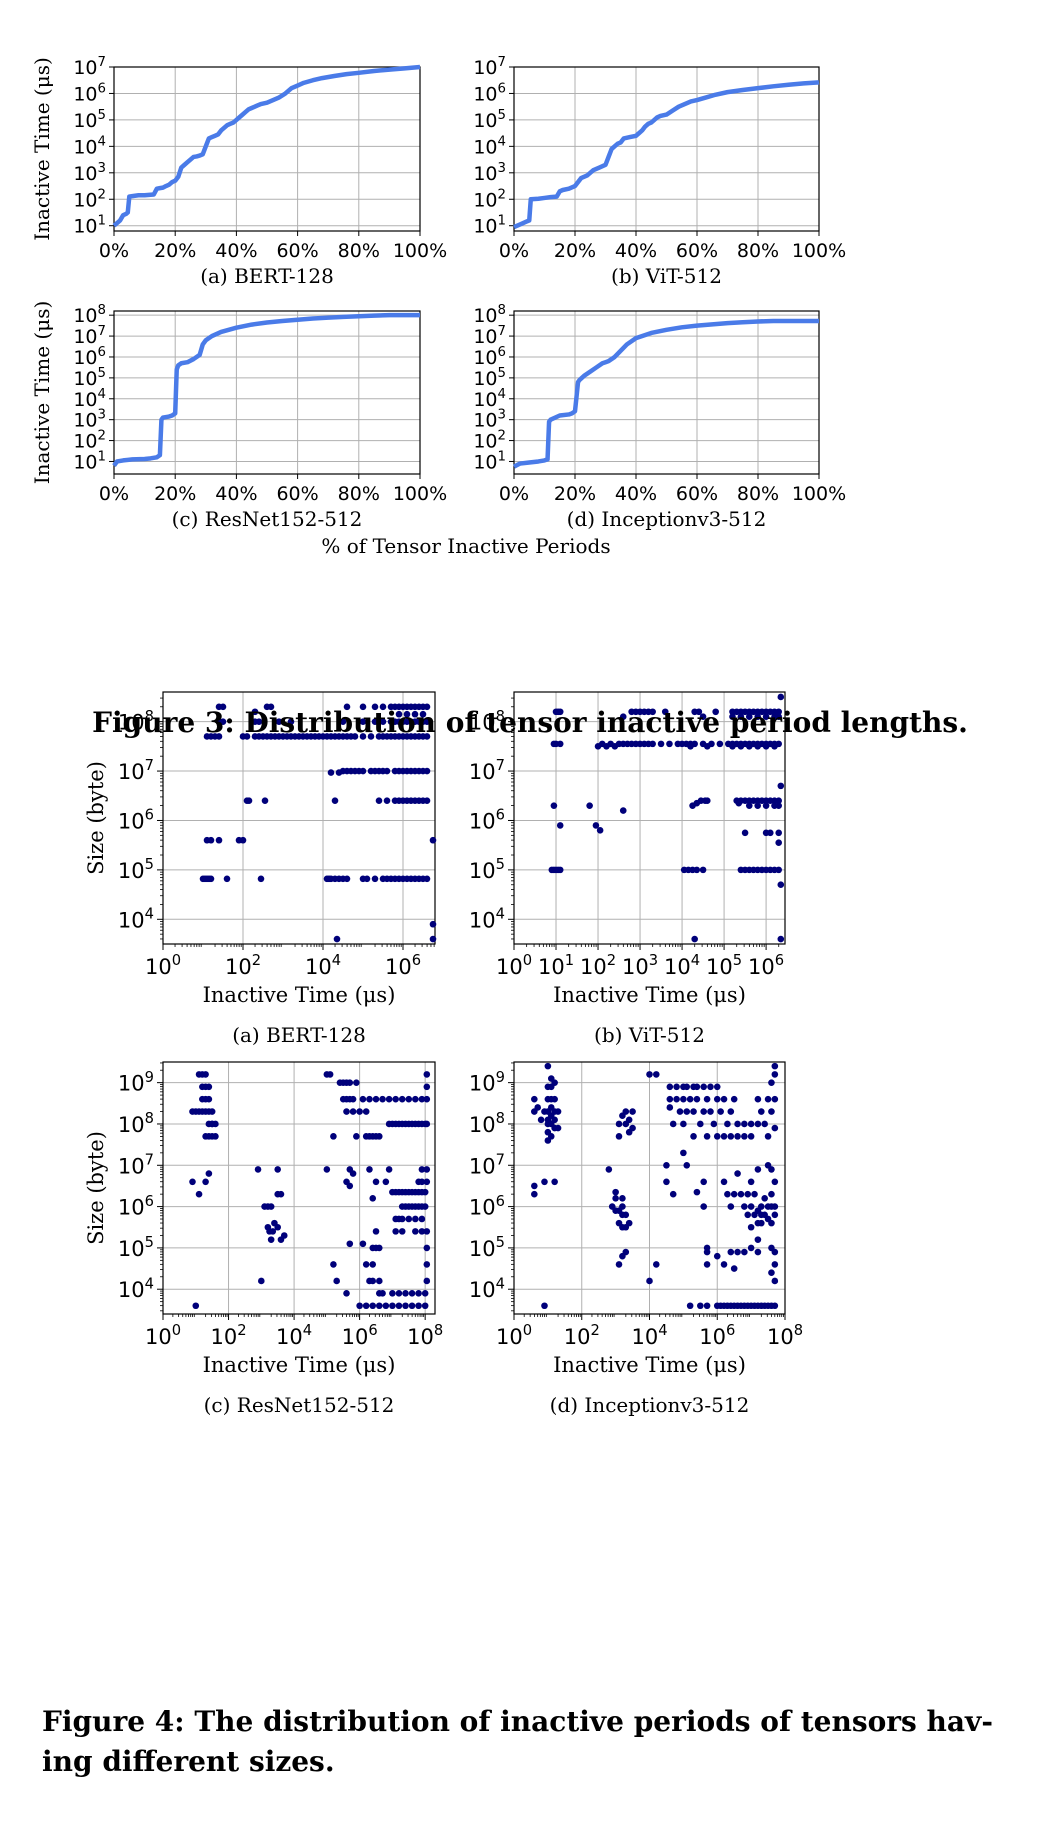  I want to click on x-tick-label: 105, so click(724, 965).